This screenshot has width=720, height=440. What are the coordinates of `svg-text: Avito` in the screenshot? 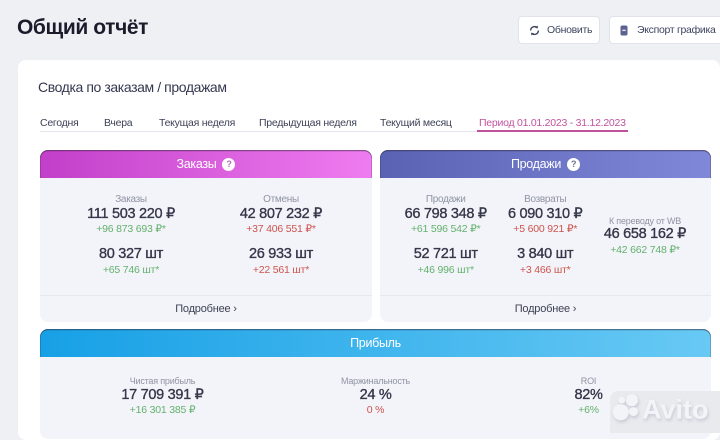 It's located at (675, 410).